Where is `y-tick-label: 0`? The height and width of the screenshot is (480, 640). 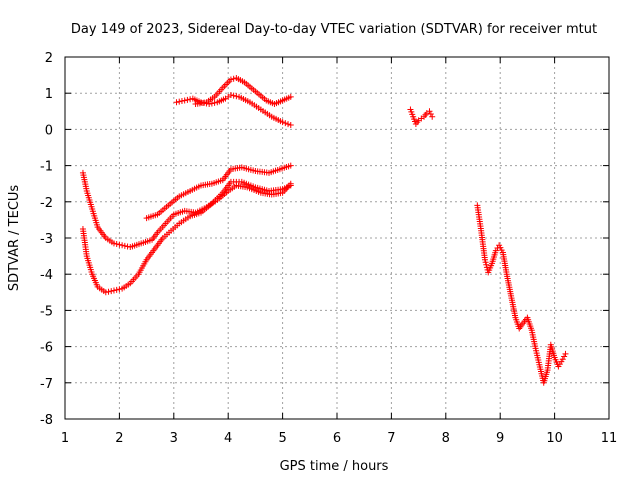 y-tick-label: 0 is located at coordinates (49, 130).